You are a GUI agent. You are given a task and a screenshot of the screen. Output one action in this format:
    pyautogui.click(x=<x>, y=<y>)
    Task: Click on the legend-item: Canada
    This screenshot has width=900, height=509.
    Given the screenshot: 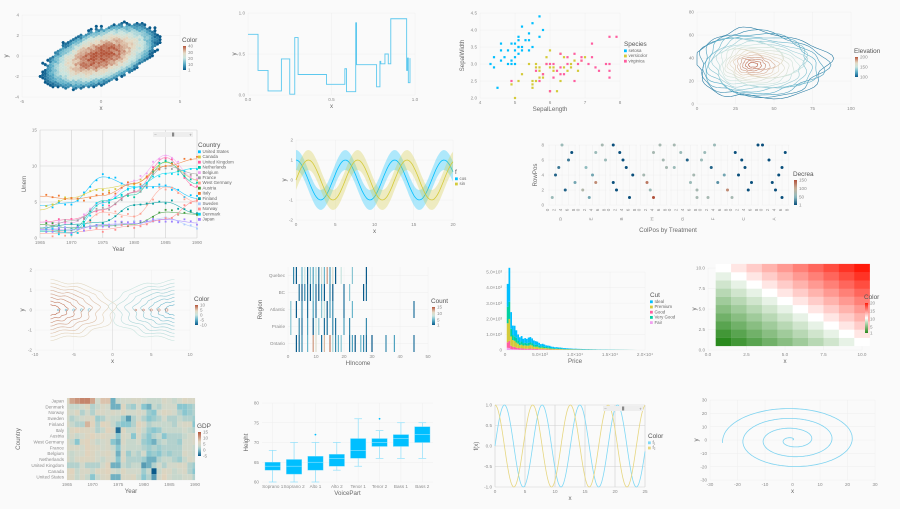 What is the action you would take?
    pyautogui.click(x=208, y=156)
    